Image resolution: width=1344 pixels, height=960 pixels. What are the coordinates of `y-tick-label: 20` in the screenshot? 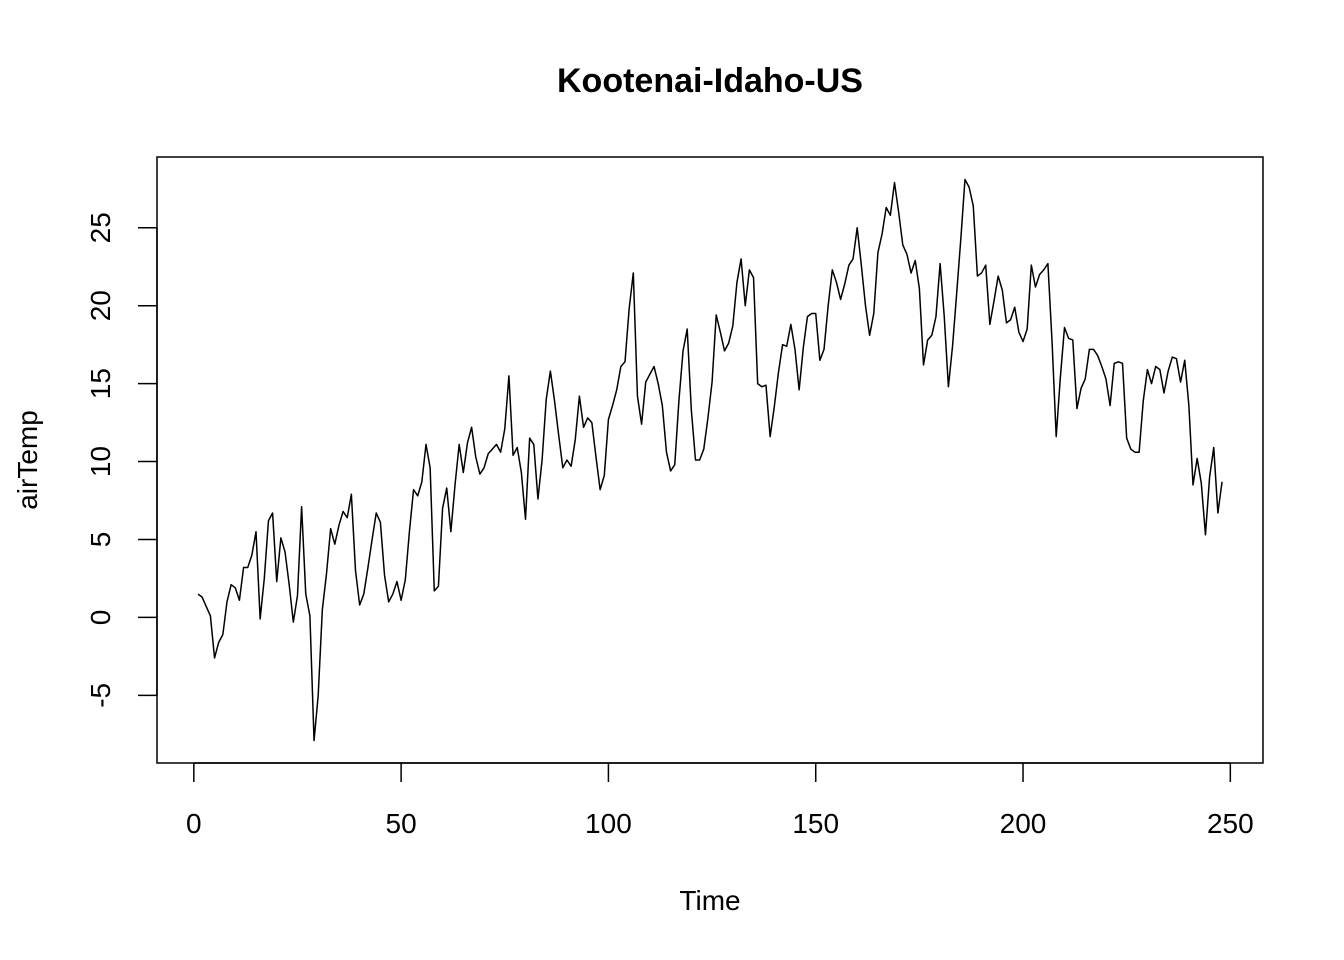 It's located at (100, 305).